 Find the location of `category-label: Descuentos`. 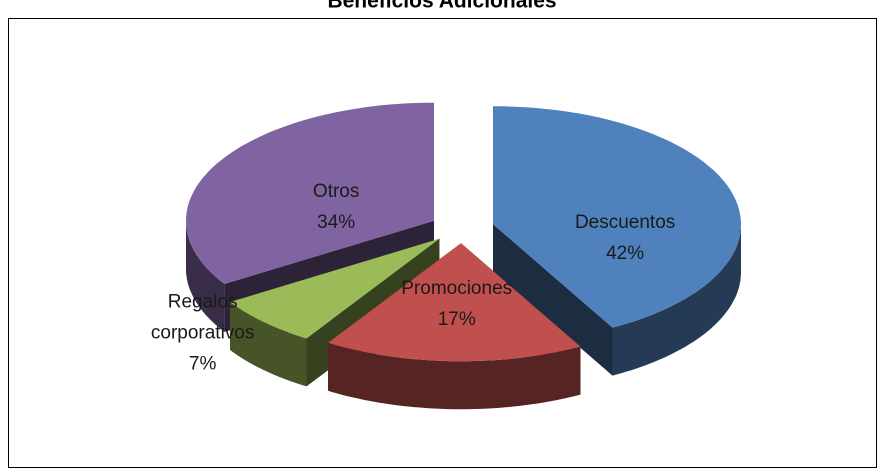

category-label: Descuentos is located at coordinates (625, 223).